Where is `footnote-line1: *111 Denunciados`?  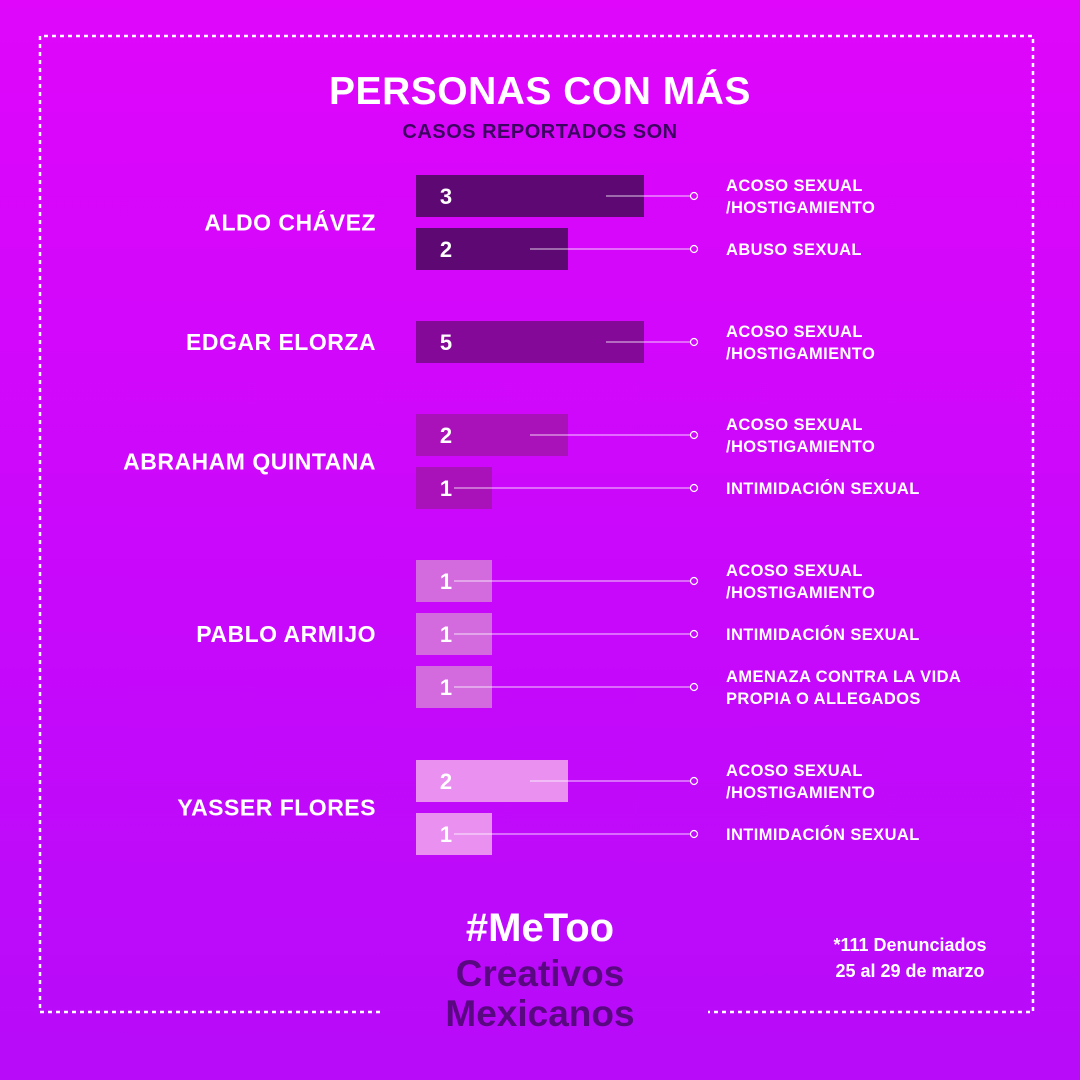
footnote-line1: *111 Denunciados is located at coordinates (910, 945).